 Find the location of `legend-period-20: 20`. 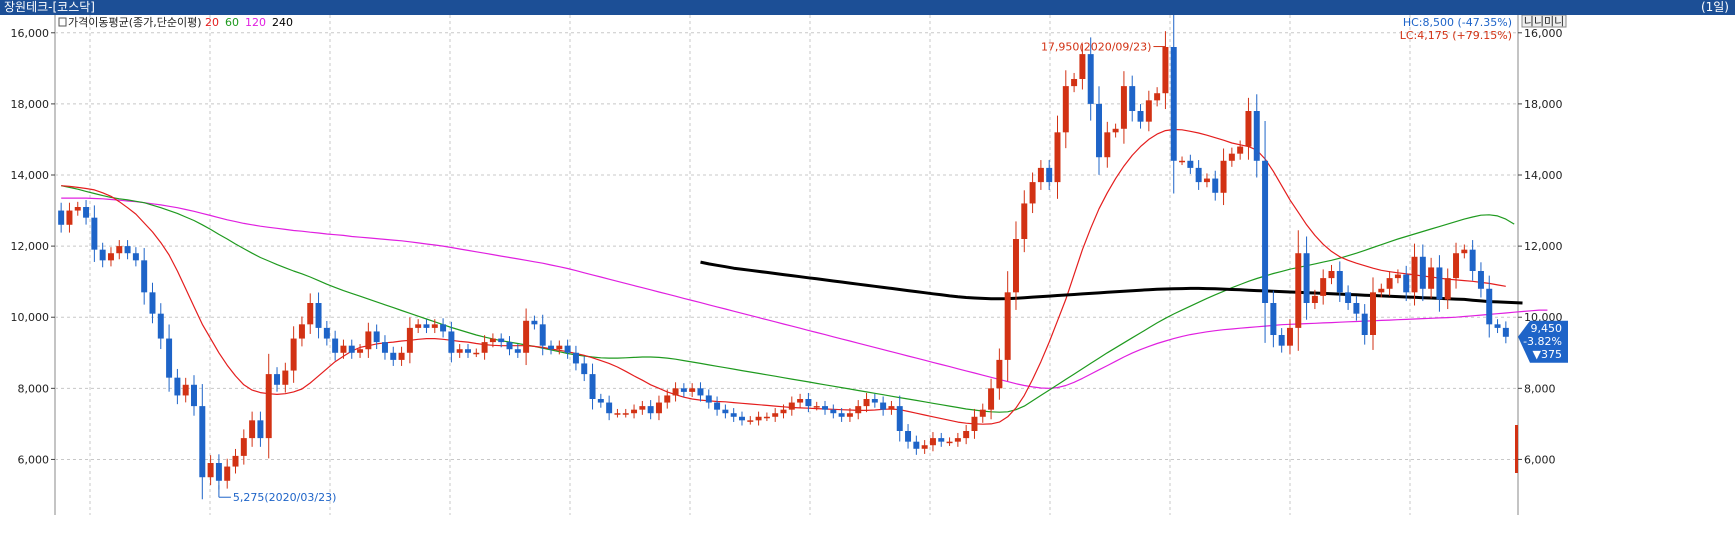

legend-period-20: 20 is located at coordinates (212, 22).